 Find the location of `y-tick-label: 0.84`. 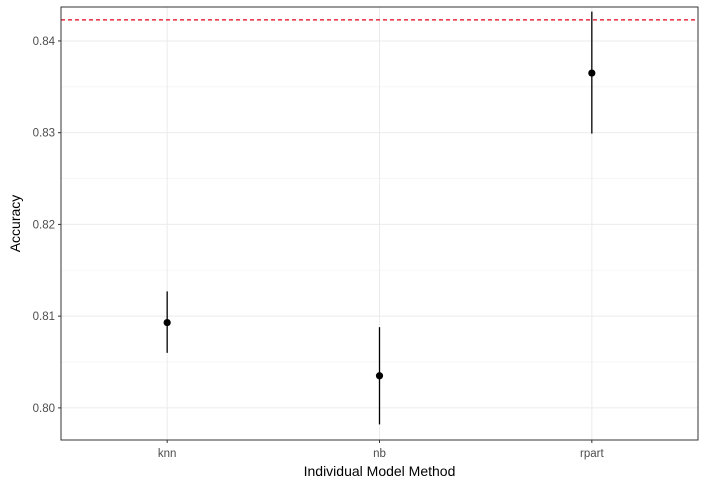

y-tick-label: 0.84 is located at coordinates (44, 42).